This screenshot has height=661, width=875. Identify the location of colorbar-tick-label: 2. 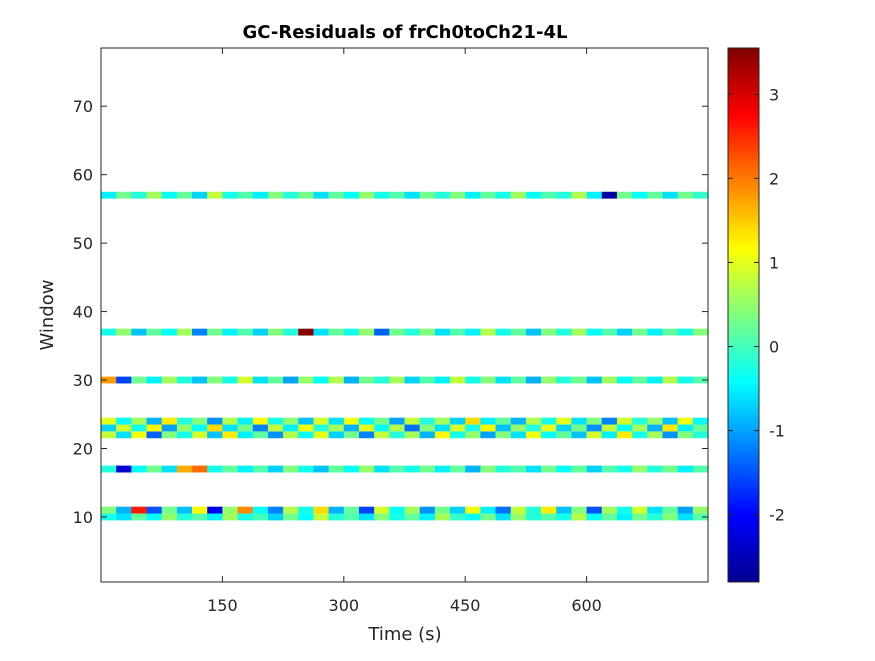
(774, 178).